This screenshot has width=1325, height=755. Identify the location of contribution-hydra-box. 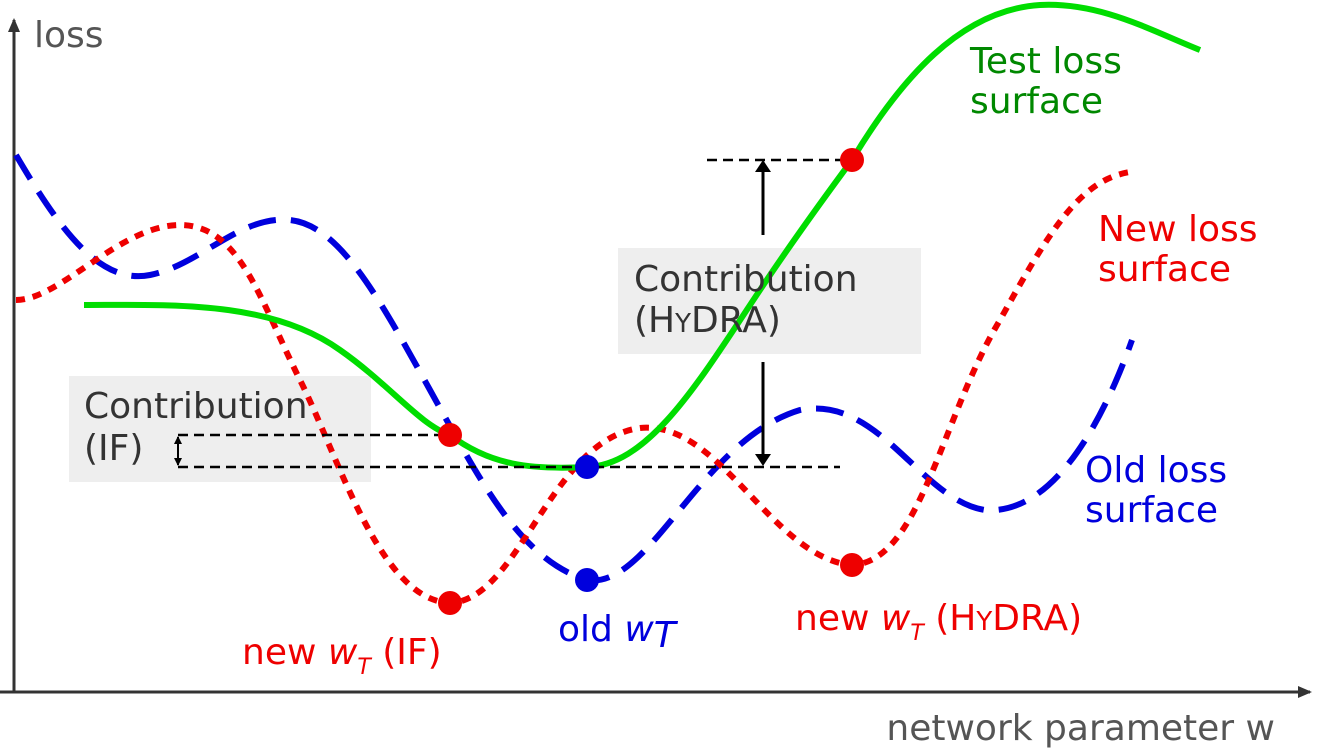
(769, 301).